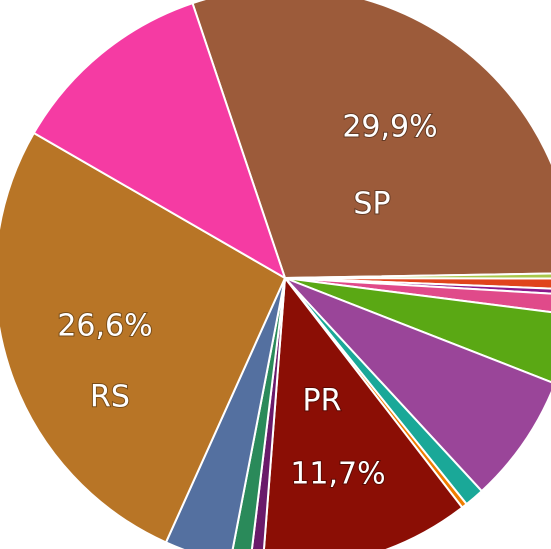 The width and height of the screenshot is (551, 549). Describe the element at coordinates (417, 330) in the screenshot. I see `pie-slice` at that location.